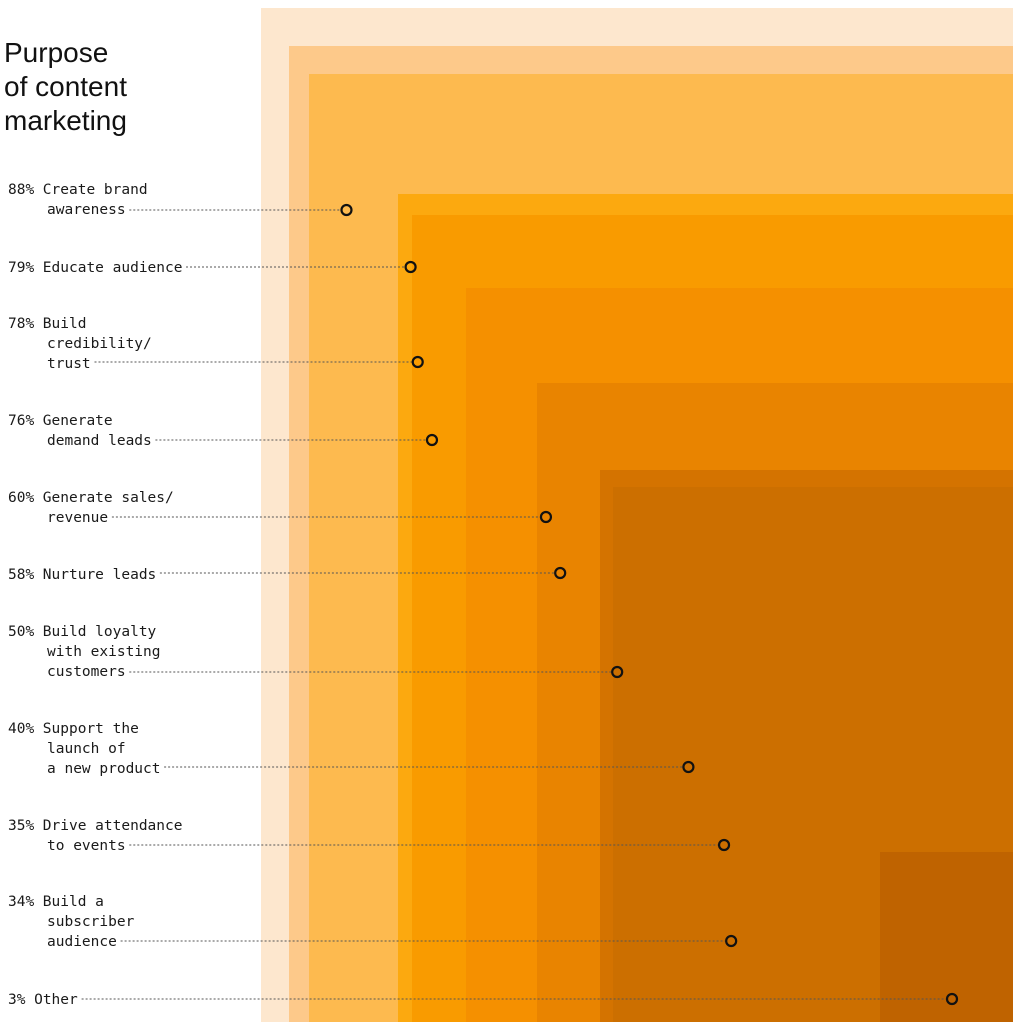 This screenshot has width=1022, height=1023. I want to click on category-label: 58% Nurture leads, so click(82, 575).